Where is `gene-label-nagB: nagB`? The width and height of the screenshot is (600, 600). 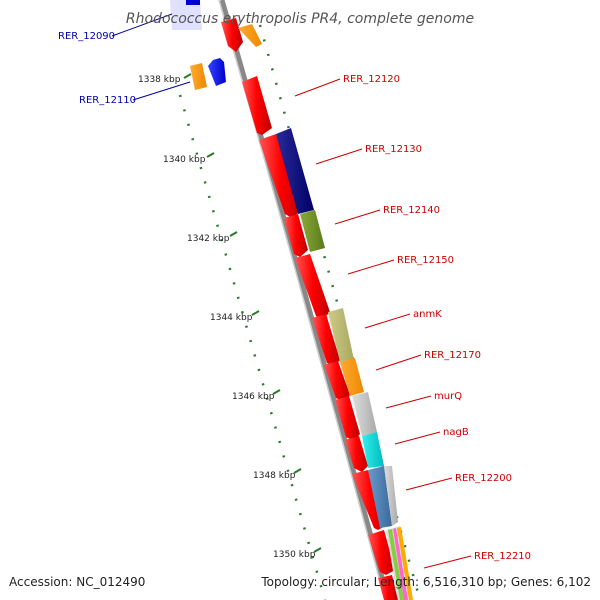 gene-label-nagB: nagB is located at coordinates (456, 432).